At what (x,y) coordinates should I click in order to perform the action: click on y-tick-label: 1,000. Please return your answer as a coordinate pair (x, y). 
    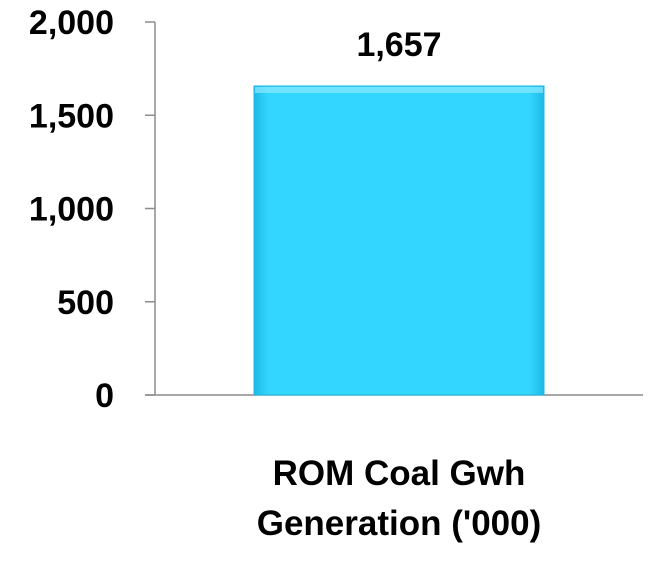
    Looking at the image, I should click on (71, 210).